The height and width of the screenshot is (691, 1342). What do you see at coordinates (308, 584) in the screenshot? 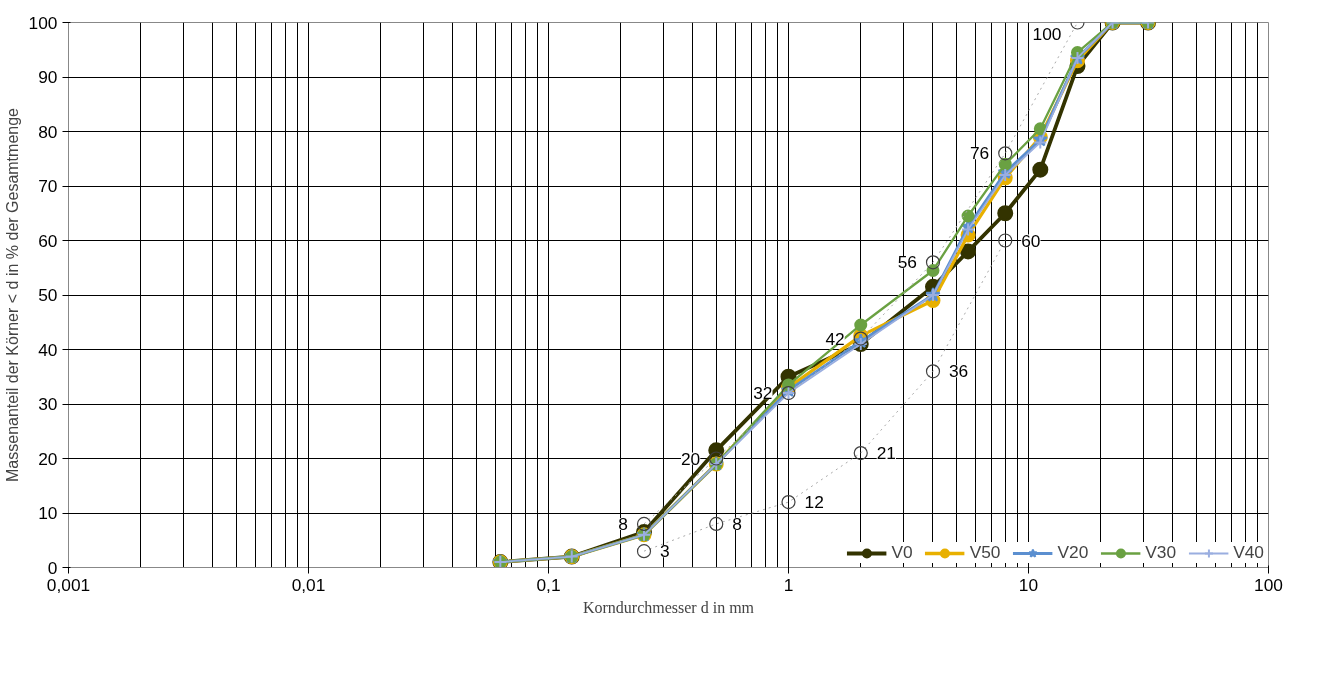
I see `x-tick-label: 0,01` at bounding box center [308, 584].